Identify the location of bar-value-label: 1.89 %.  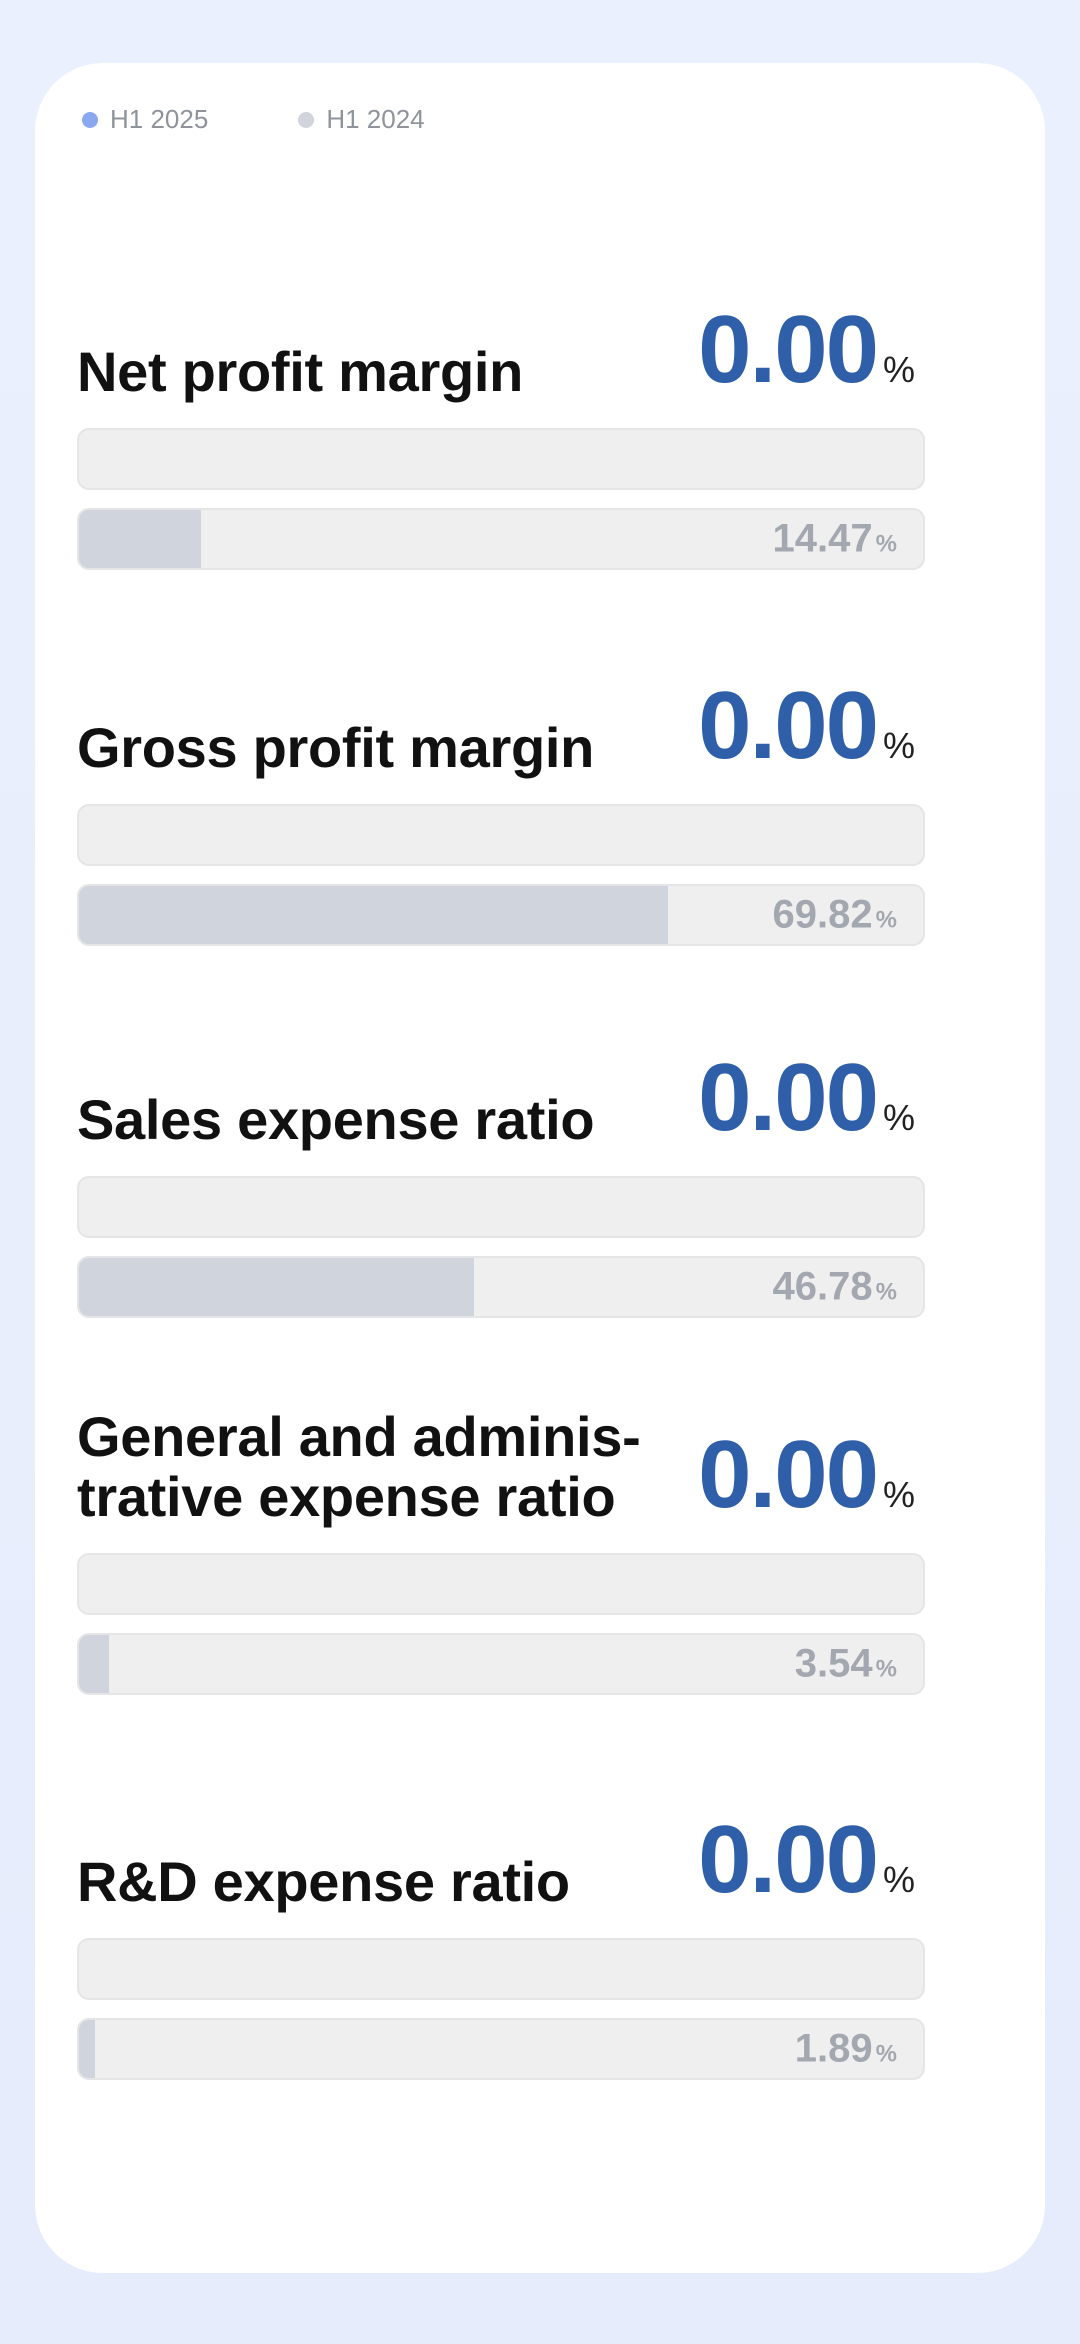
(846, 2049).